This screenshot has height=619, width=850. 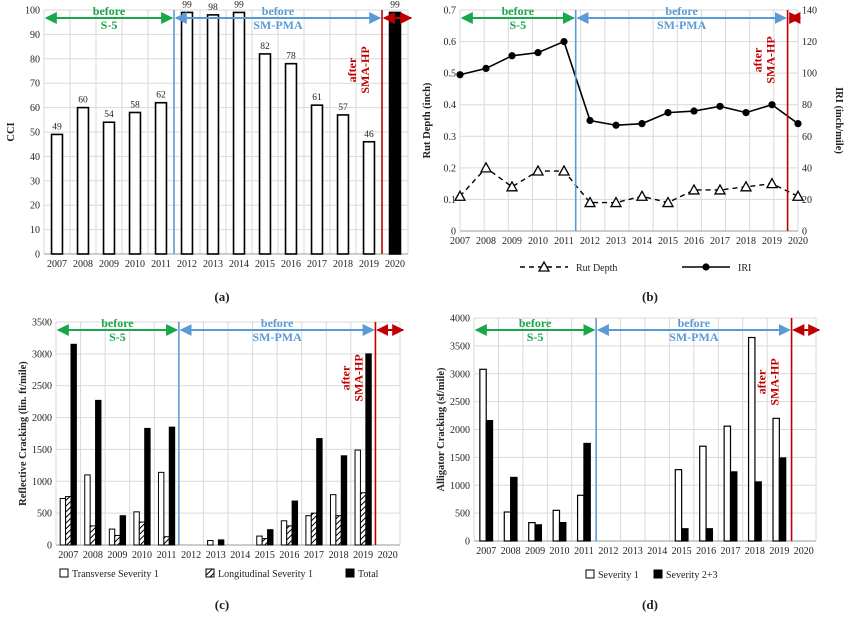 I want to click on y-tick-label: 70, so click(x=35, y=84).